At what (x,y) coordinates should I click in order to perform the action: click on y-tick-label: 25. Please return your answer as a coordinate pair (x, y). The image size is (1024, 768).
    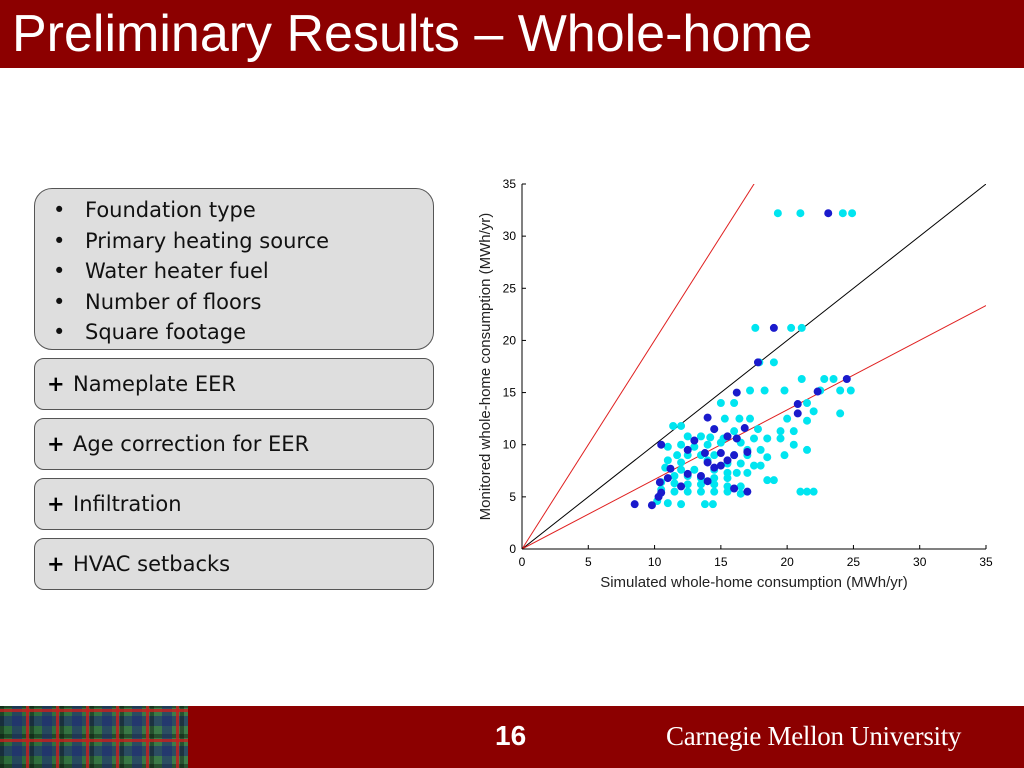
    Looking at the image, I should click on (510, 288).